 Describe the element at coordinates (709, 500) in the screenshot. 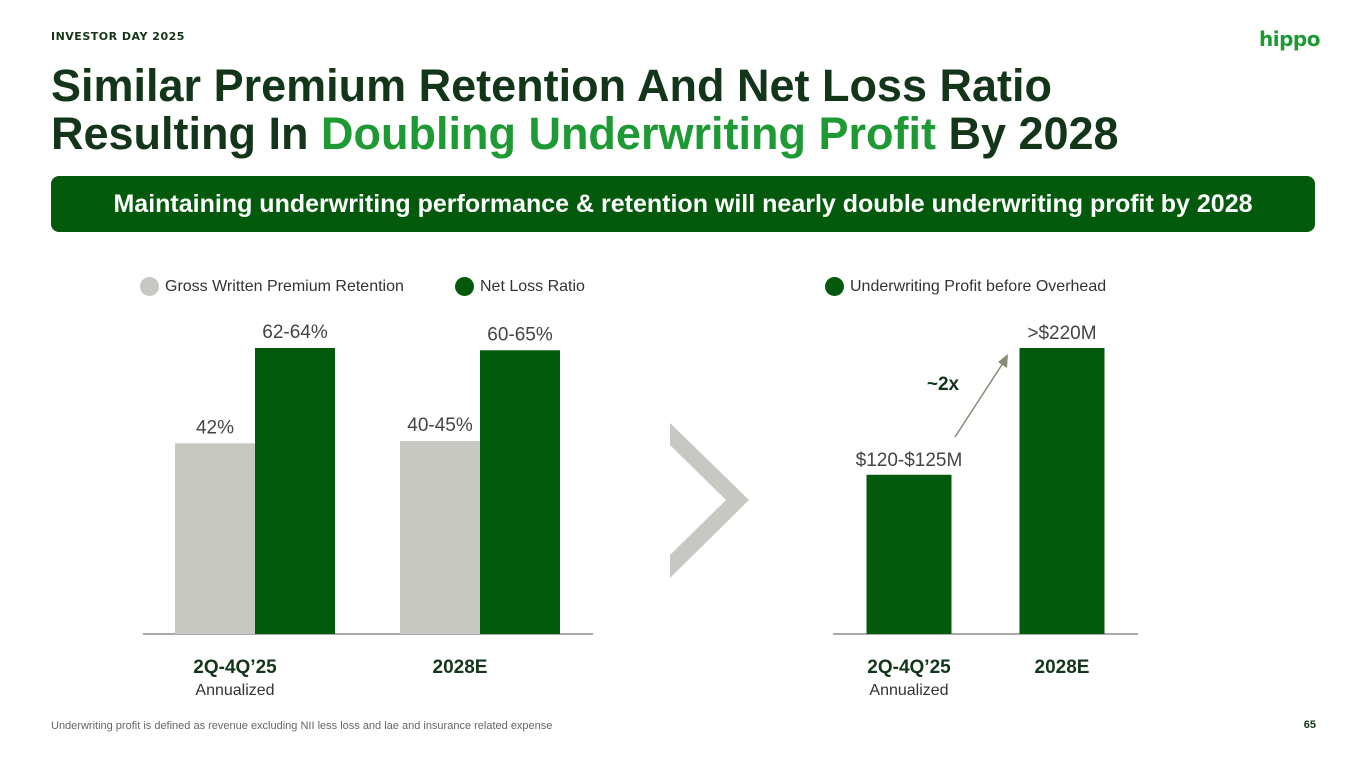

I see `chevron-right-icon` at that location.